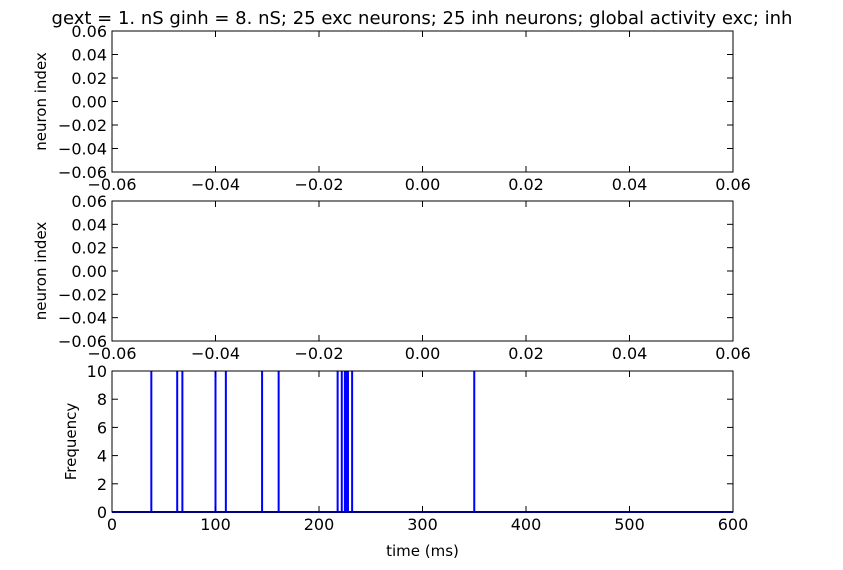  Describe the element at coordinates (102, 399) in the screenshot. I see `y-tick-label: 8` at that location.